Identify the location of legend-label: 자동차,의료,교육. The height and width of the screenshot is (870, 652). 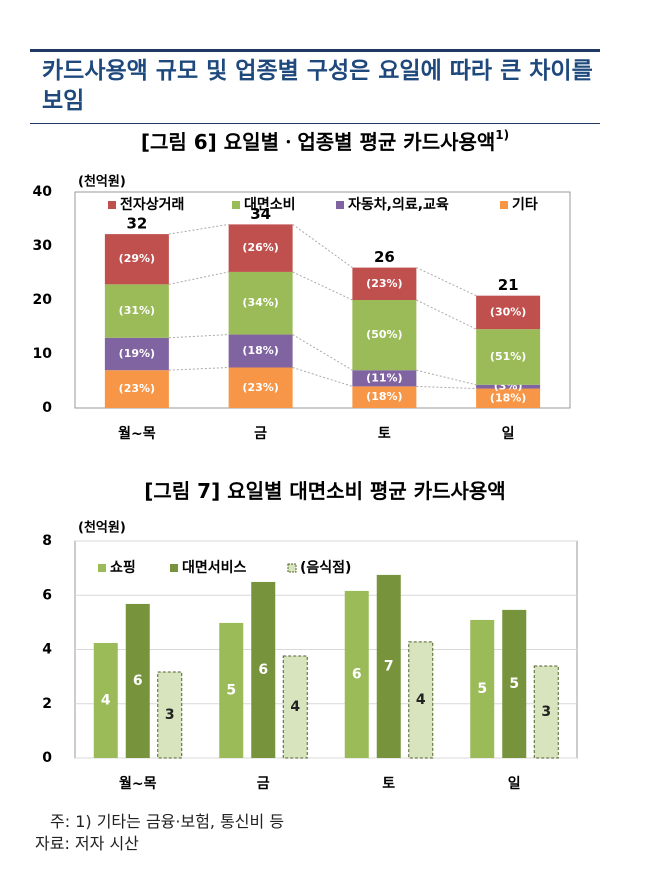
(398, 204).